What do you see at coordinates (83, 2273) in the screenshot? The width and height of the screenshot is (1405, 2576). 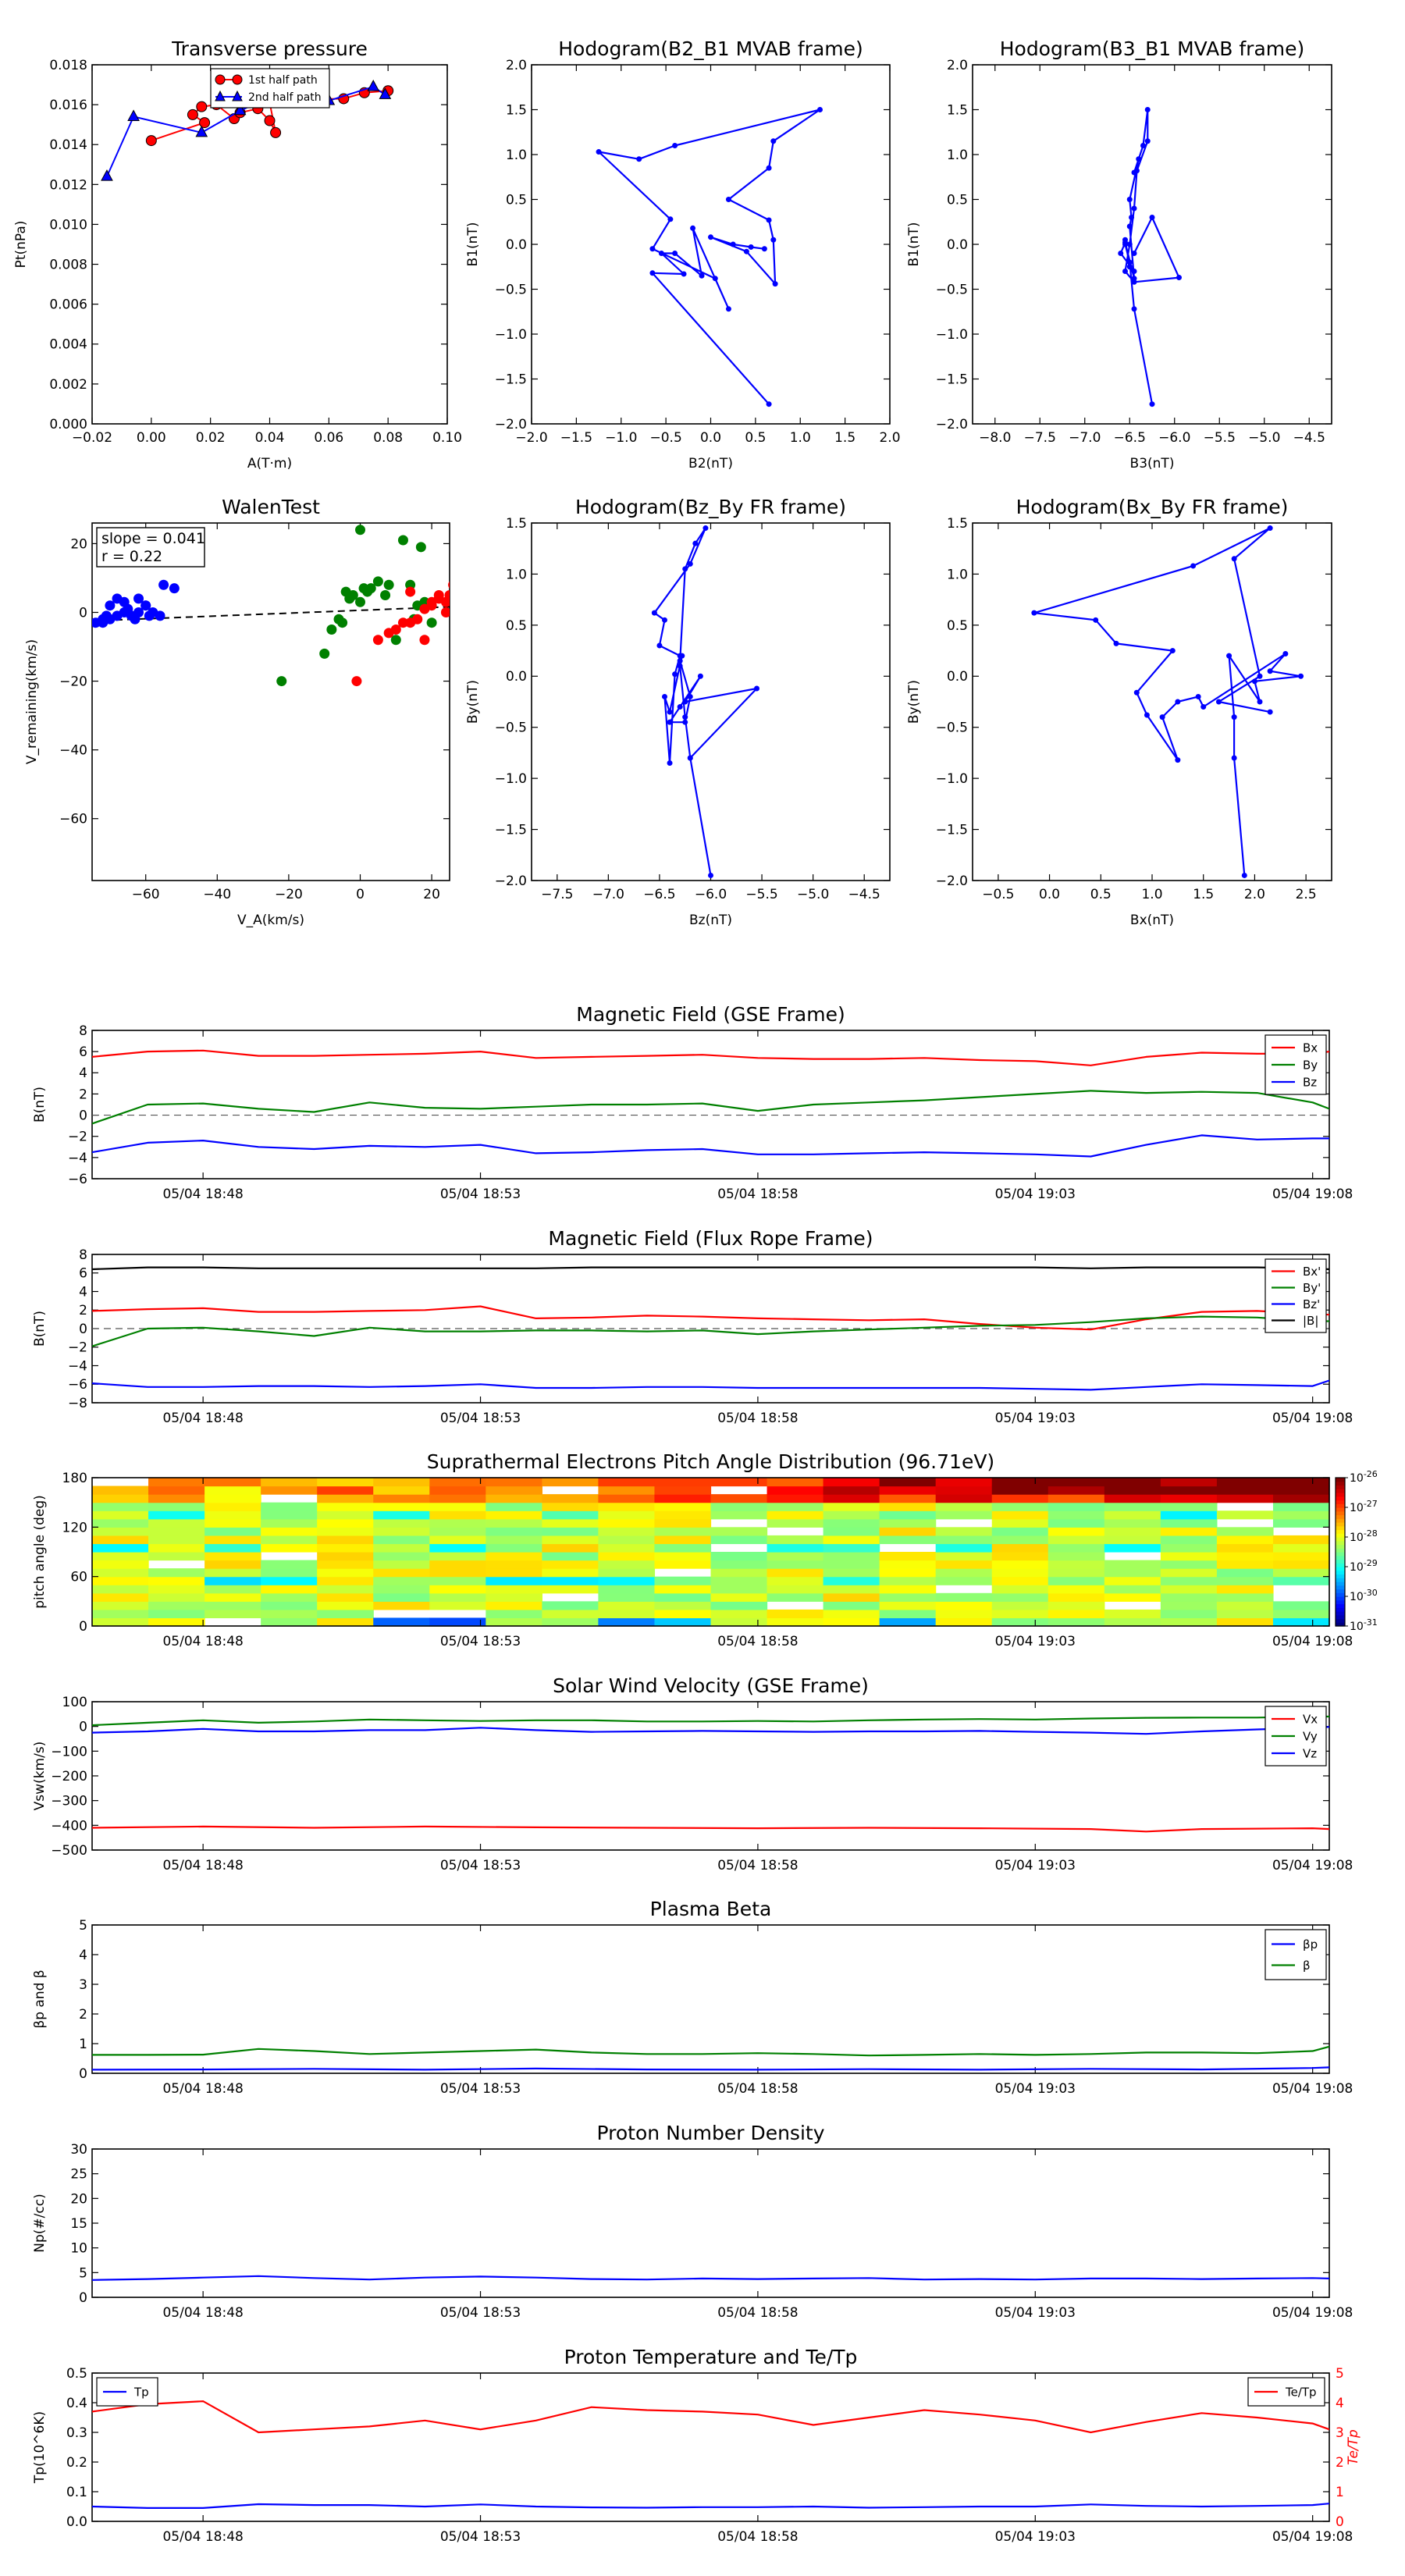 I see `y-tick-label: 5` at bounding box center [83, 2273].